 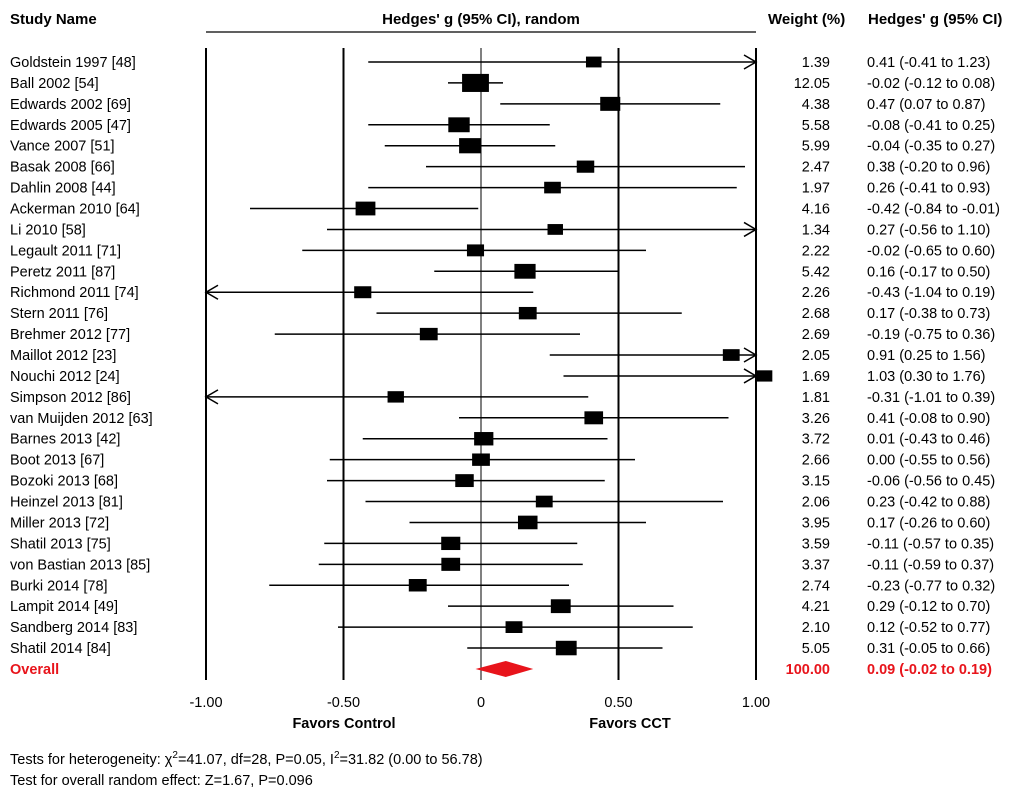 I want to click on header-study-name: Study Name, so click(x=53, y=19).